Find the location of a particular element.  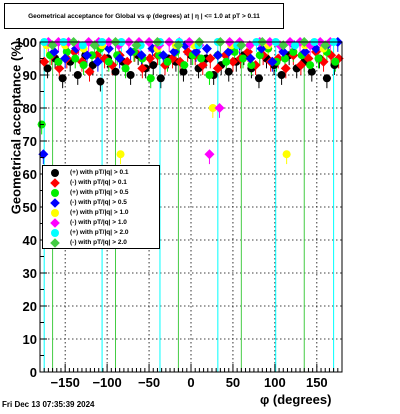

y-tick-label: 90 is located at coordinates (30, 75).